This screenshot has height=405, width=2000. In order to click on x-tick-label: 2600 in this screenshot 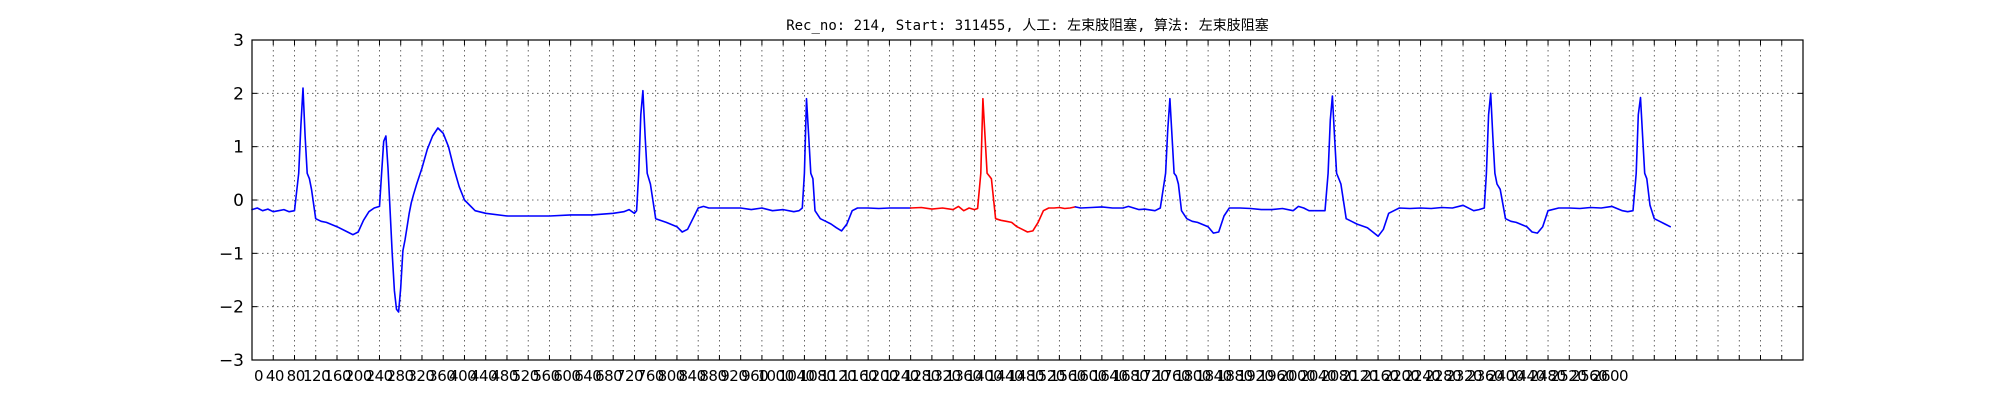, I will do `click(1610, 376)`.